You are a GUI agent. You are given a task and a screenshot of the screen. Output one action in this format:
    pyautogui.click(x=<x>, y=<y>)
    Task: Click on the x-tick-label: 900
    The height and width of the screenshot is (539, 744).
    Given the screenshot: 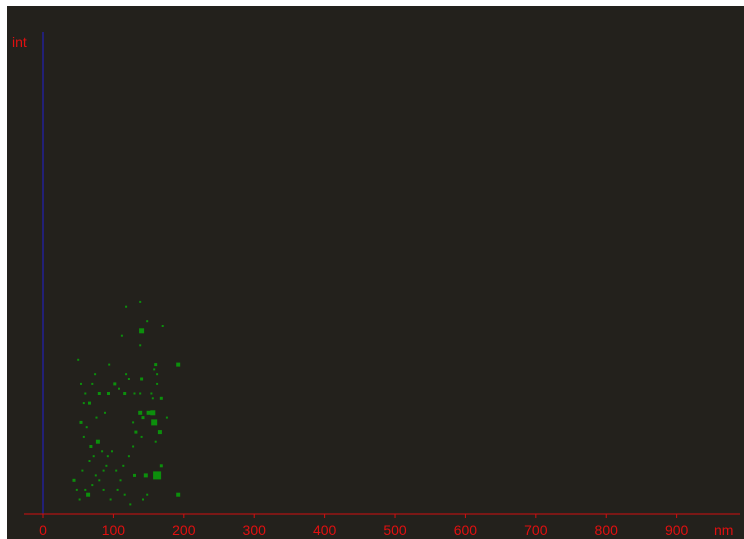 What is the action you would take?
    pyautogui.click(x=677, y=530)
    